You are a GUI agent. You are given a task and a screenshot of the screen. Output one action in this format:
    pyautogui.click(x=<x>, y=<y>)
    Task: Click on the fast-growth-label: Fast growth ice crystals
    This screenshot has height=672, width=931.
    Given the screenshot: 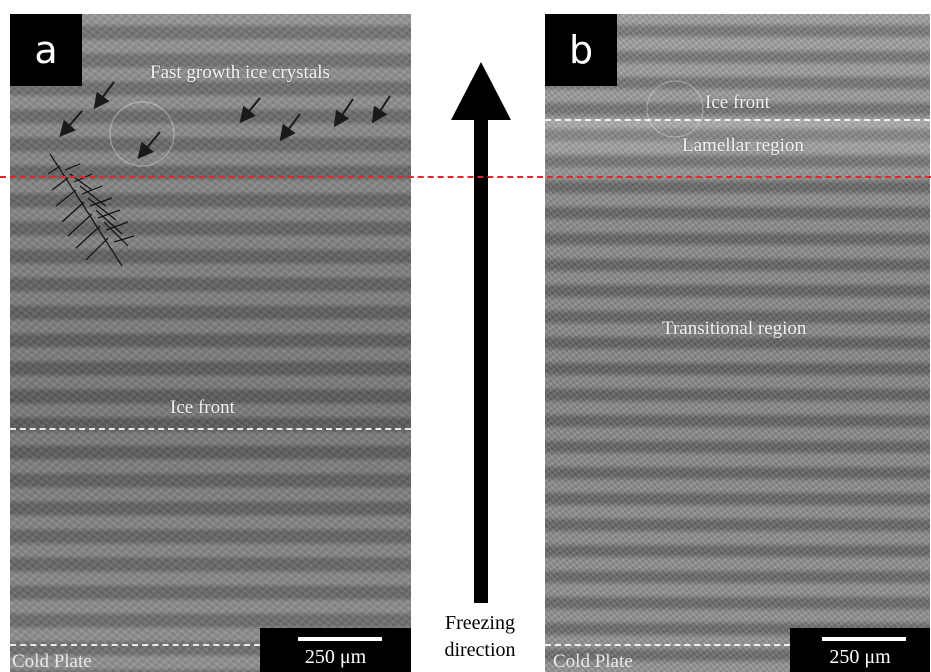 What is the action you would take?
    pyautogui.click(x=240, y=72)
    